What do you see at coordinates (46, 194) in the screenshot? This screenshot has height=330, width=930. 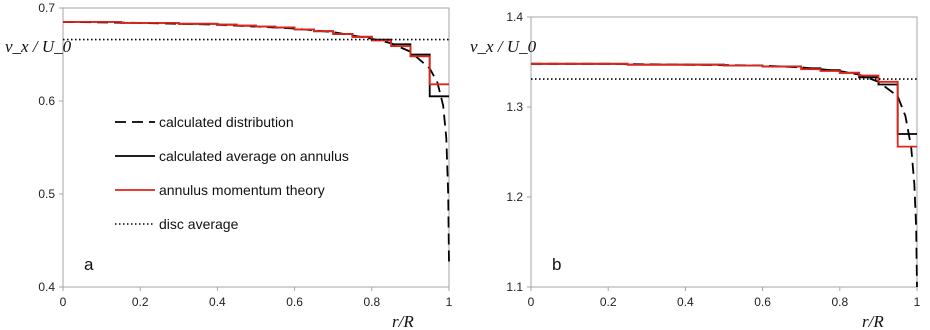 I see `y-tick-label: 0.5` at bounding box center [46, 194].